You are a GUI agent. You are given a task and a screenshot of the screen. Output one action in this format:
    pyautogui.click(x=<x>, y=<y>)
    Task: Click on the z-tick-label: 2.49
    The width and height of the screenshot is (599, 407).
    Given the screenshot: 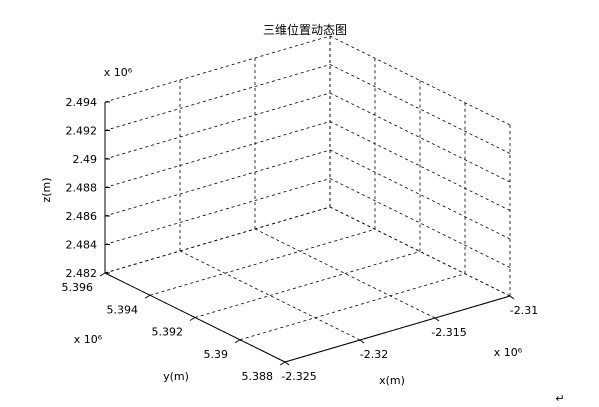 What is the action you would take?
    pyautogui.click(x=85, y=159)
    